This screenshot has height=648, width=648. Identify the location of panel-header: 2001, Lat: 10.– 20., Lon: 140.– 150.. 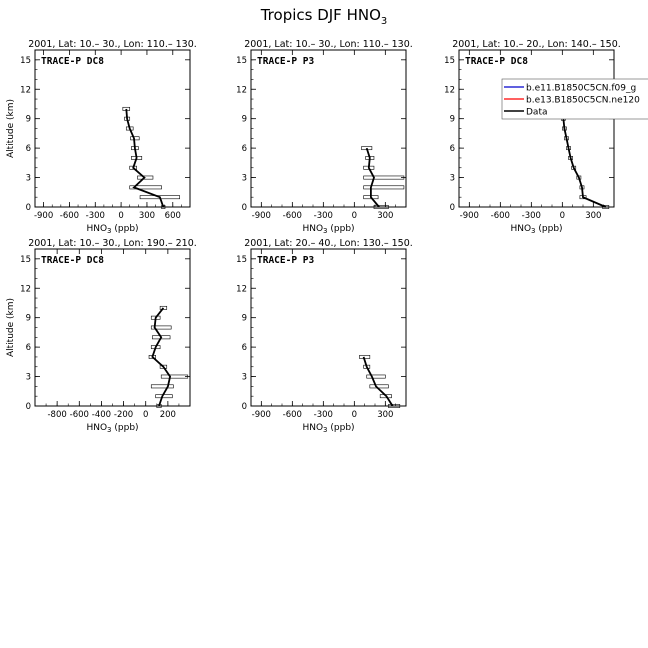
(536, 44).